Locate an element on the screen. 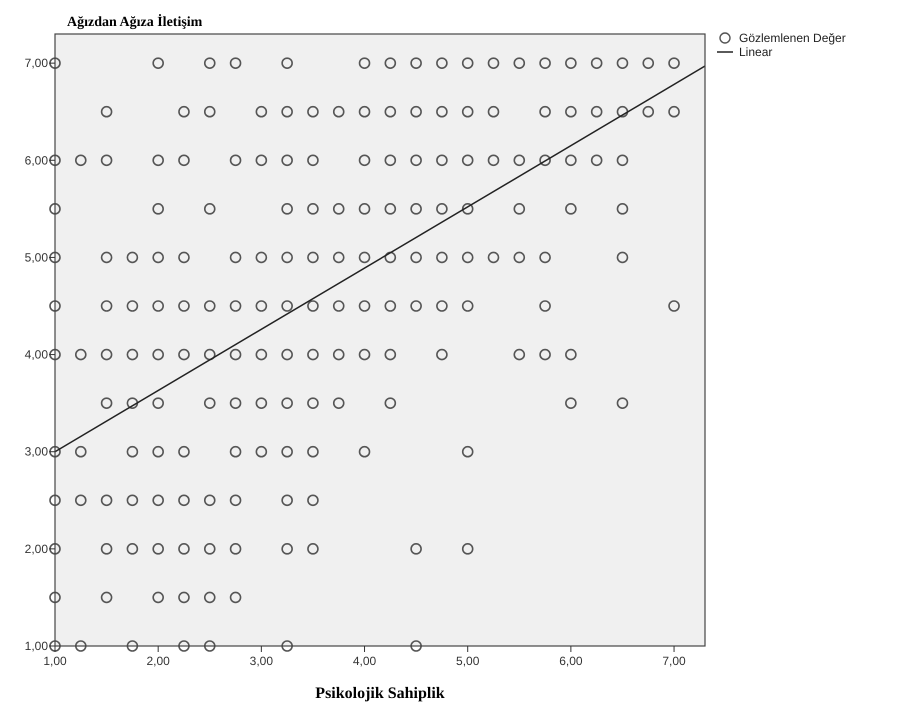  y-tick-label: 2,00 is located at coordinates (36, 549).